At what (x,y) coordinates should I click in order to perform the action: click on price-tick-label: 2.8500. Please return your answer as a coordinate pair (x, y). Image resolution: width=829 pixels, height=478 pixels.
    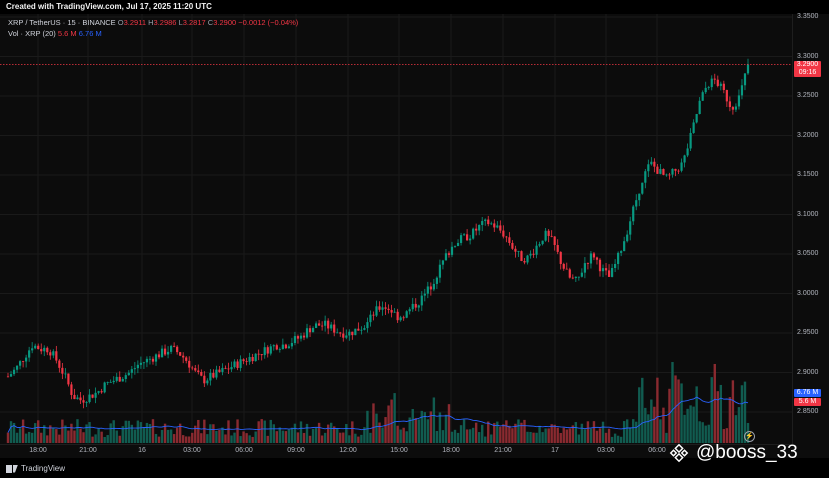
    Looking at the image, I should click on (808, 411).